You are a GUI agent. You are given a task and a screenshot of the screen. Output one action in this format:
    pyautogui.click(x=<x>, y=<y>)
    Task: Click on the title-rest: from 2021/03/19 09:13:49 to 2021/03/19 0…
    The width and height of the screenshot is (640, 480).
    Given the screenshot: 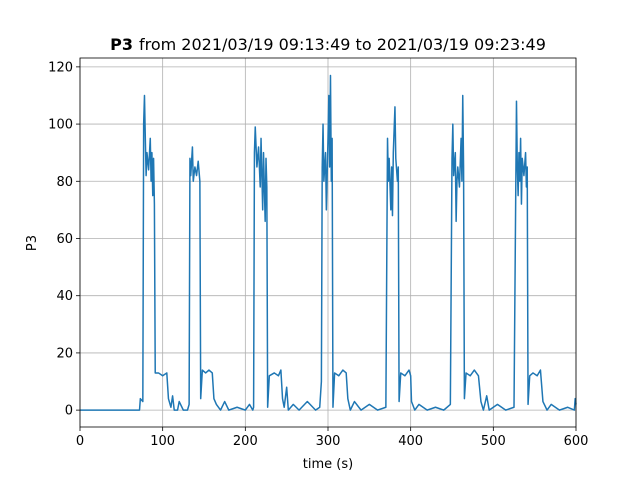 What is the action you would take?
    pyautogui.click(x=342, y=44)
    